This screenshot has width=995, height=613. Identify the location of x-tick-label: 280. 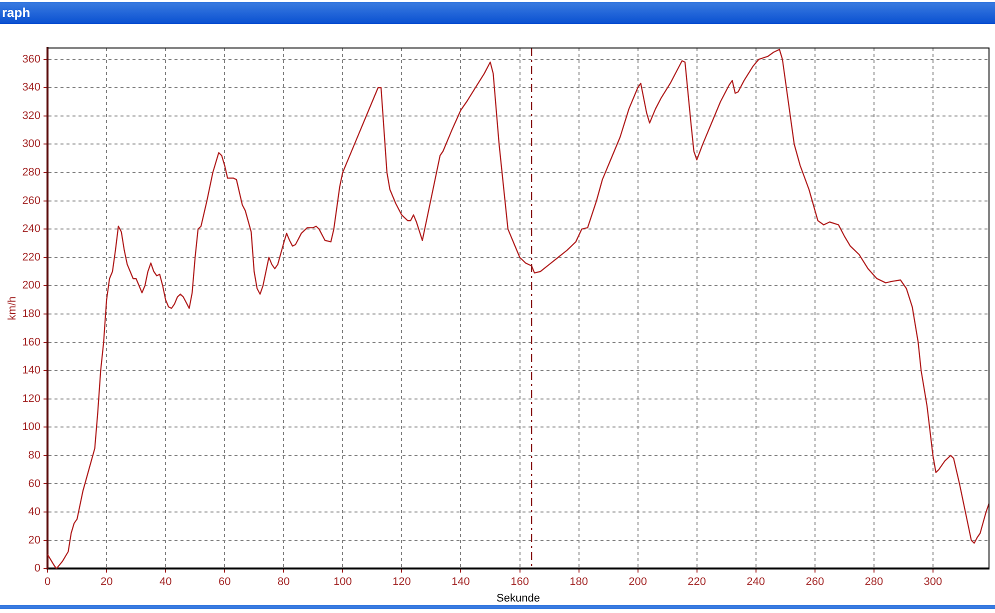
(874, 582).